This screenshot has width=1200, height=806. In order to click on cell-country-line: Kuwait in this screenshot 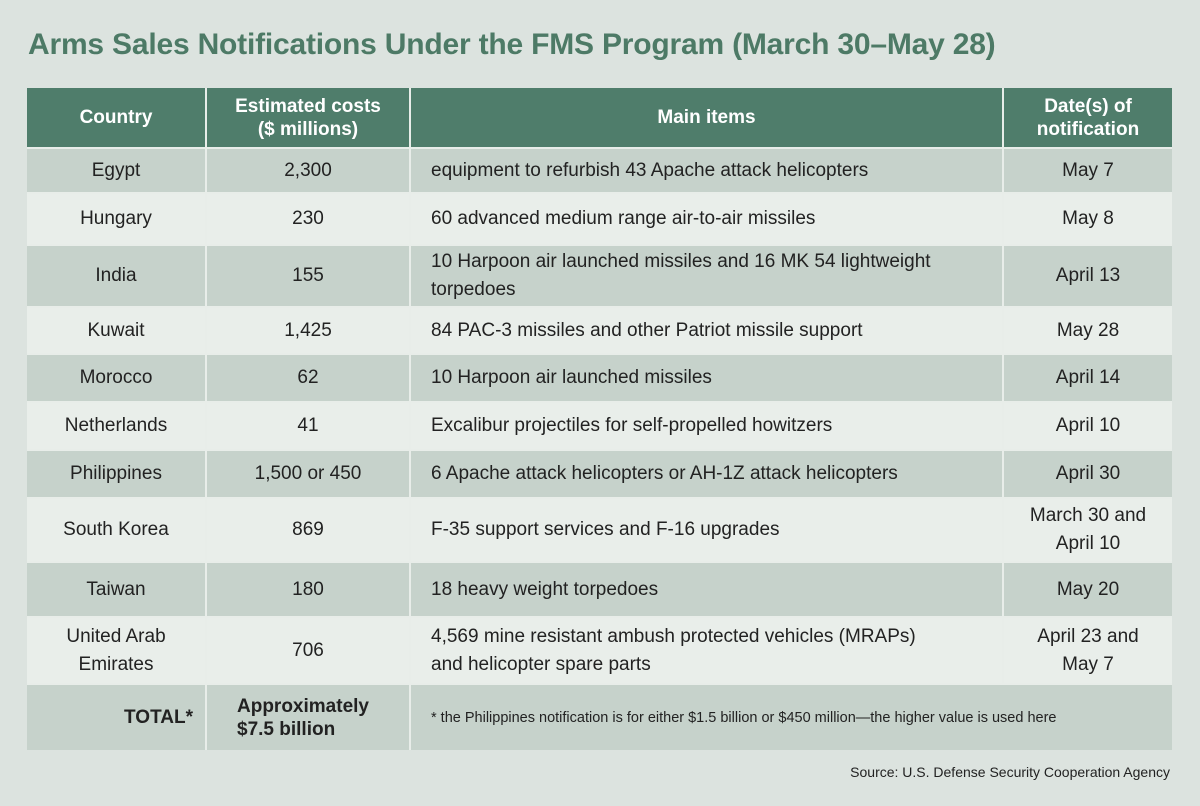, I will do `click(116, 330)`.